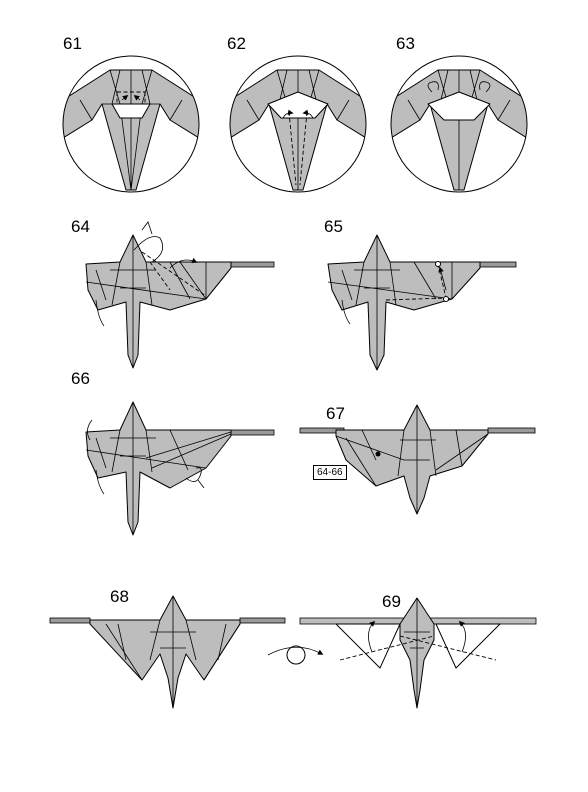 Image resolution: width=588 pixels, height=792 pixels. What do you see at coordinates (422, 302) in the screenshot?
I see `step-65-diagram` at bounding box center [422, 302].